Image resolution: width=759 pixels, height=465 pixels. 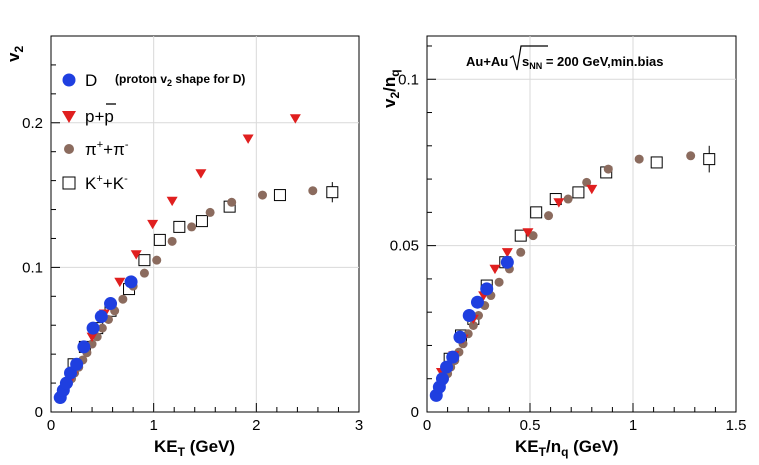 What do you see at coordinates (99, 116) in the screenshot?
I see `legend-label-p: p+p` at bounding box center [99, 116].